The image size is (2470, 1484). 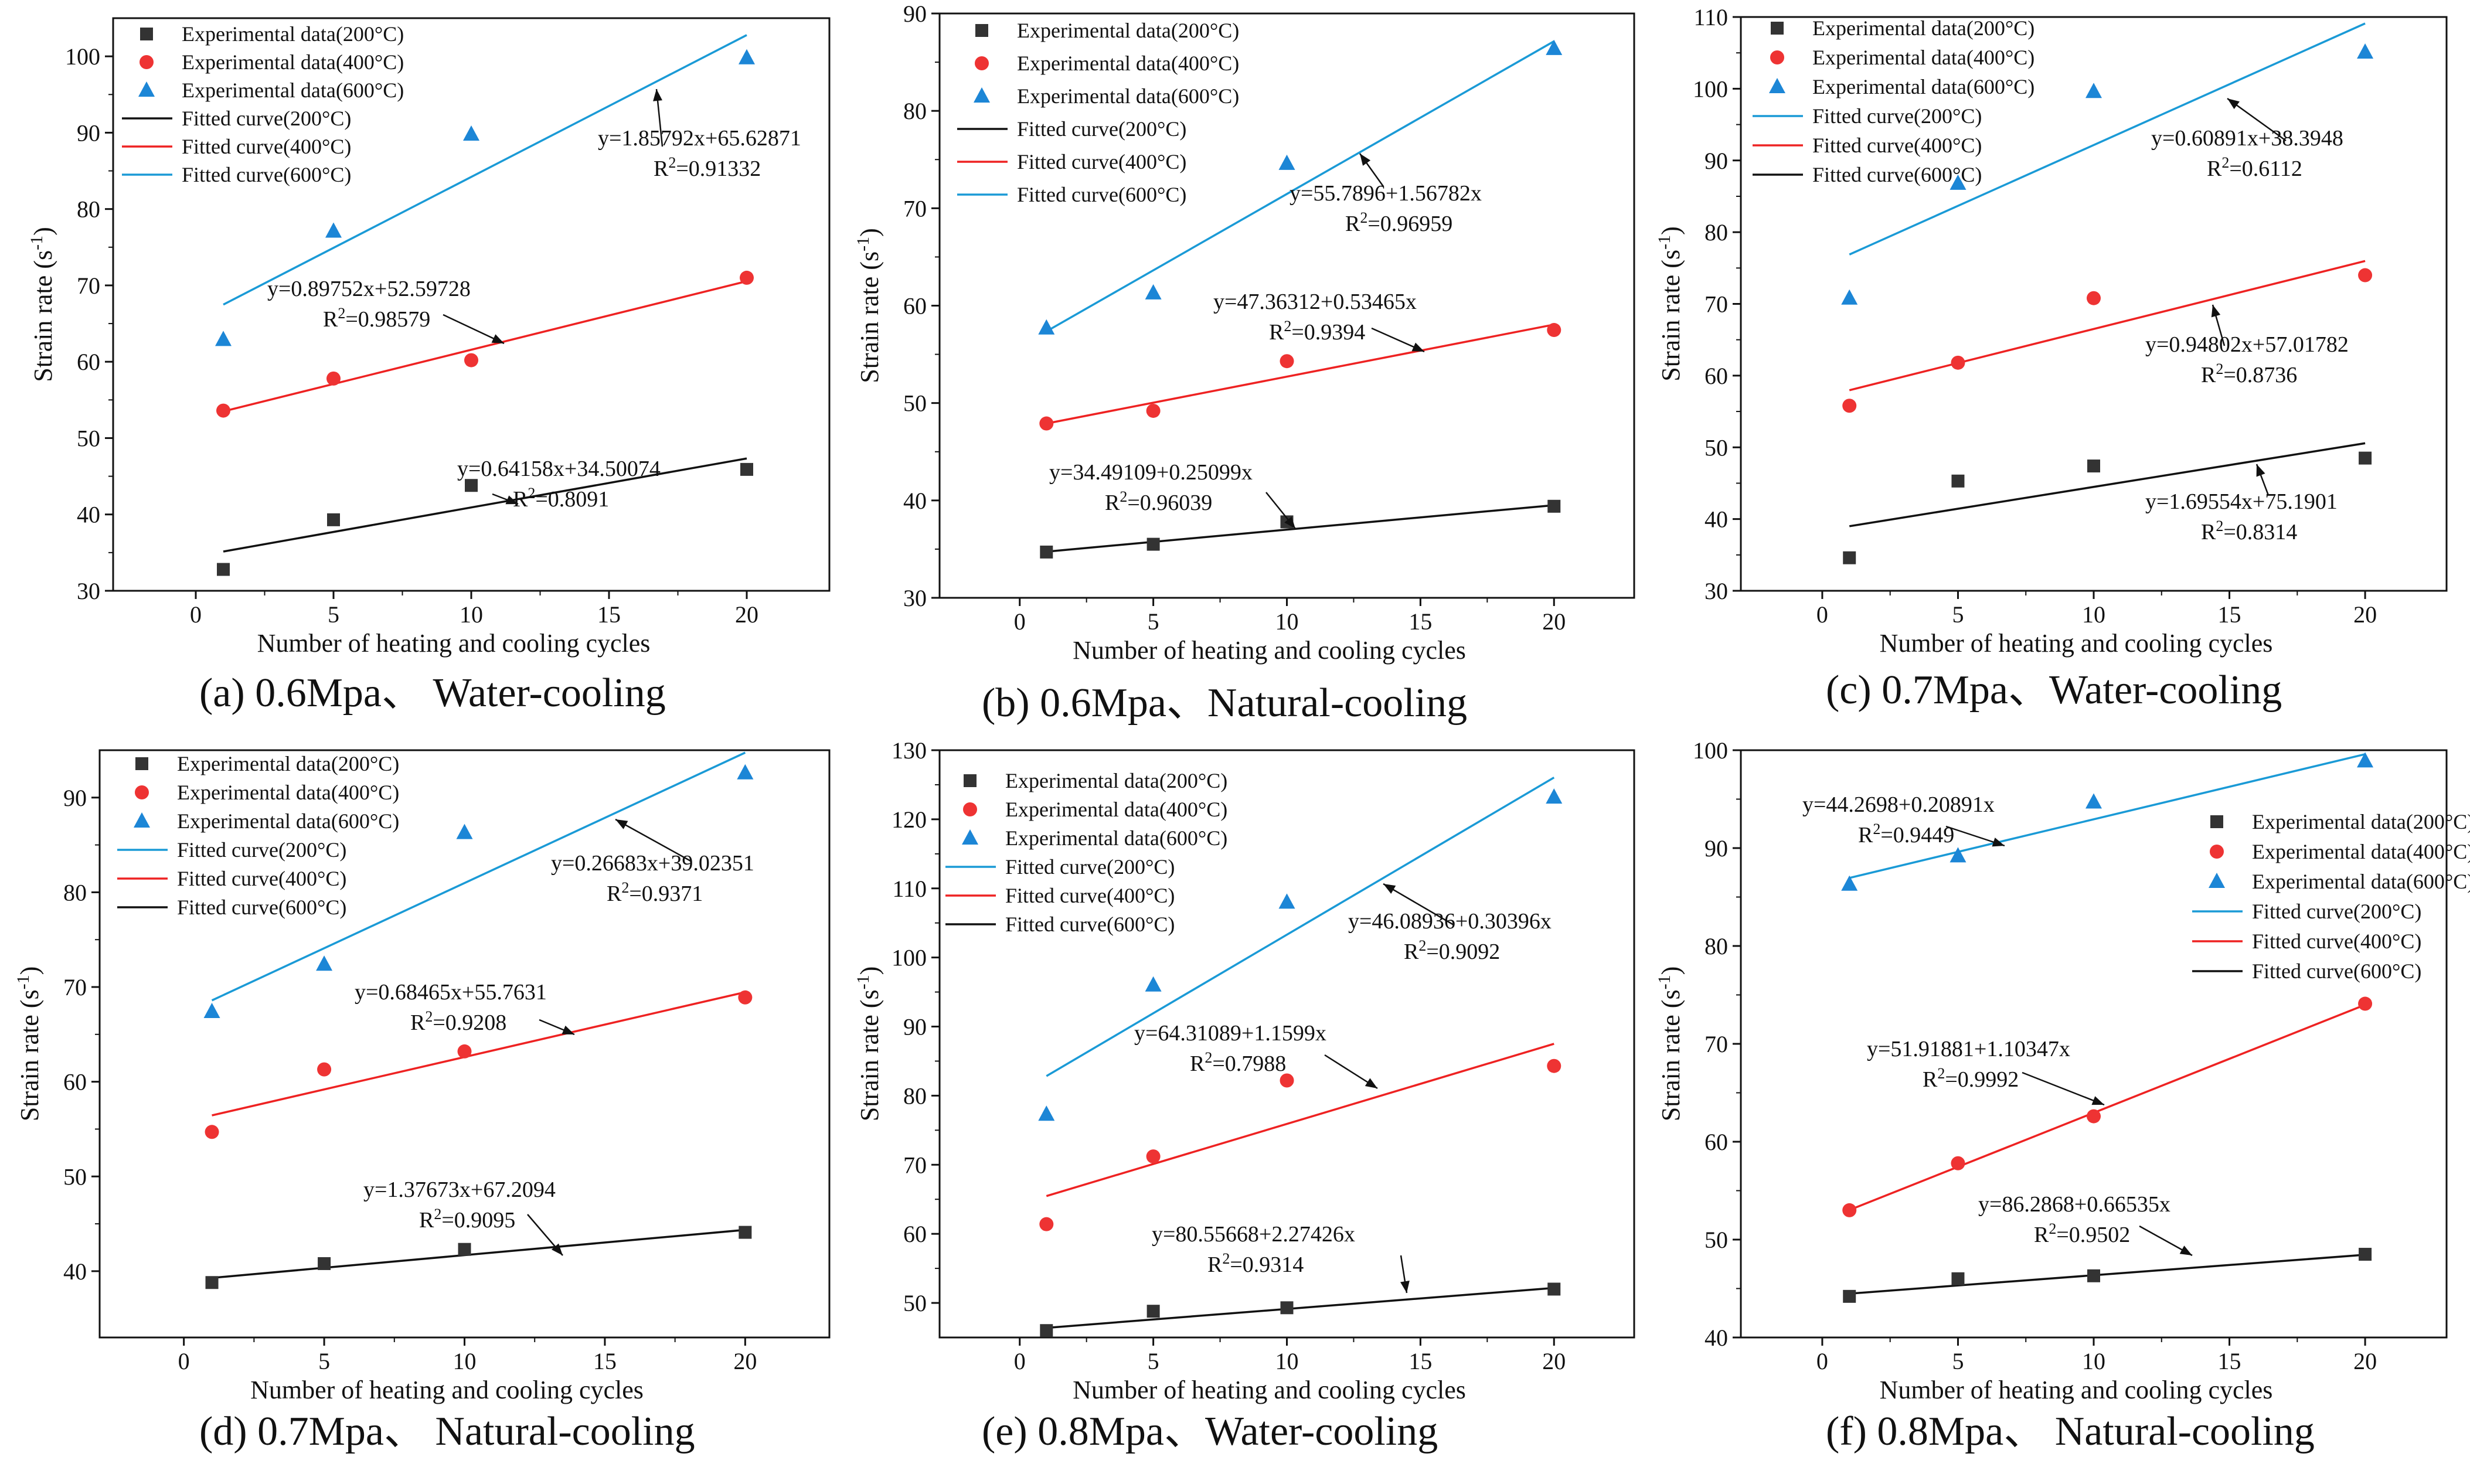 What do you see at coordinates (1710, 17) in the screenshot?
I see `y-tick-label: 110` at bounding box center [1710, 17].